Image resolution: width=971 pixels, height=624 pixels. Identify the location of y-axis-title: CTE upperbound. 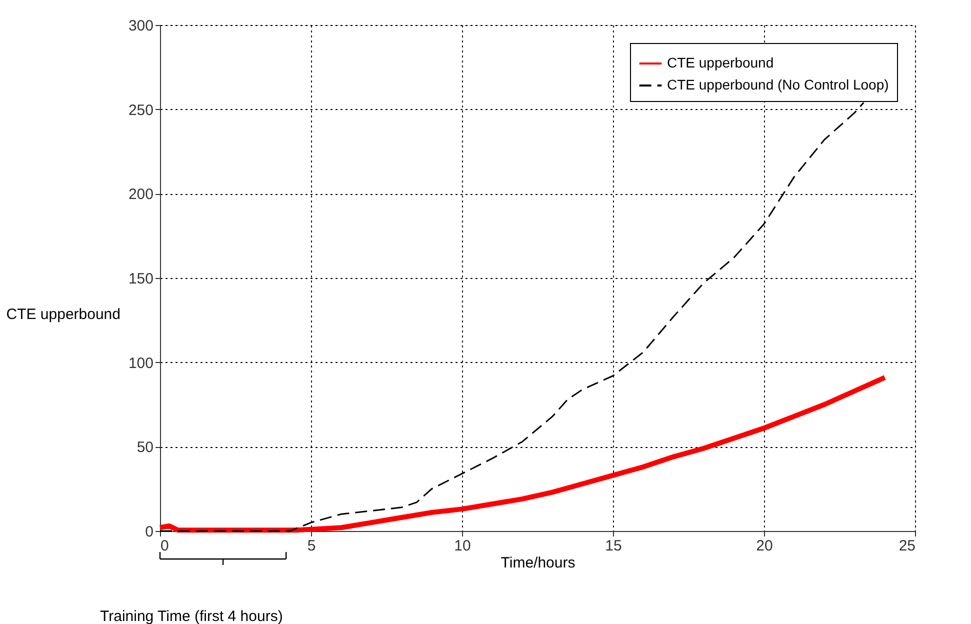
(63, 314).